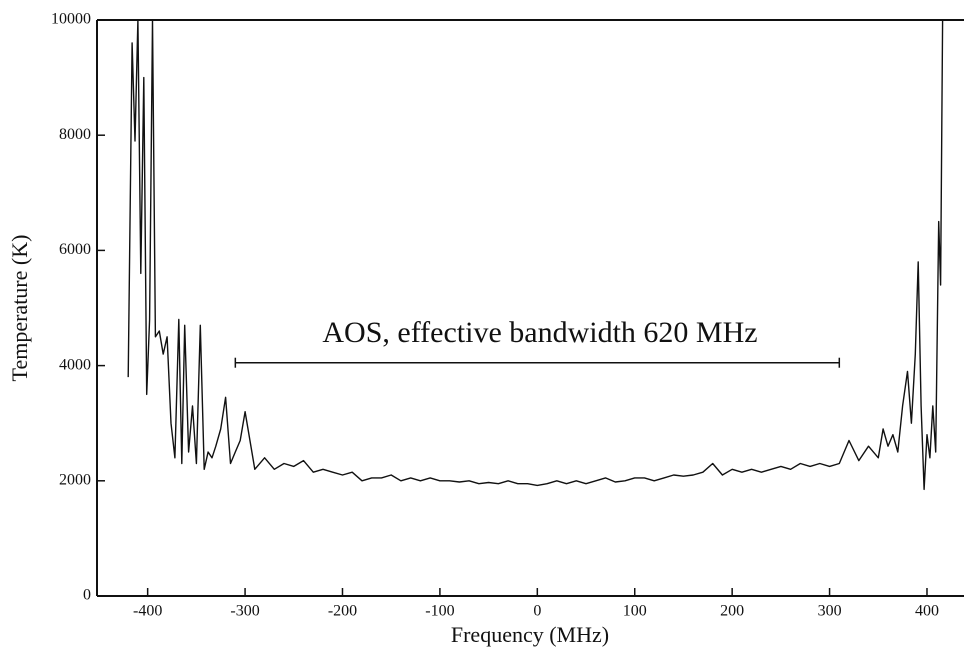  What do you see at coordinates (87, 595) in the screenshot?
I see `y-tick-label: 0` at bounding box center [87, 595].